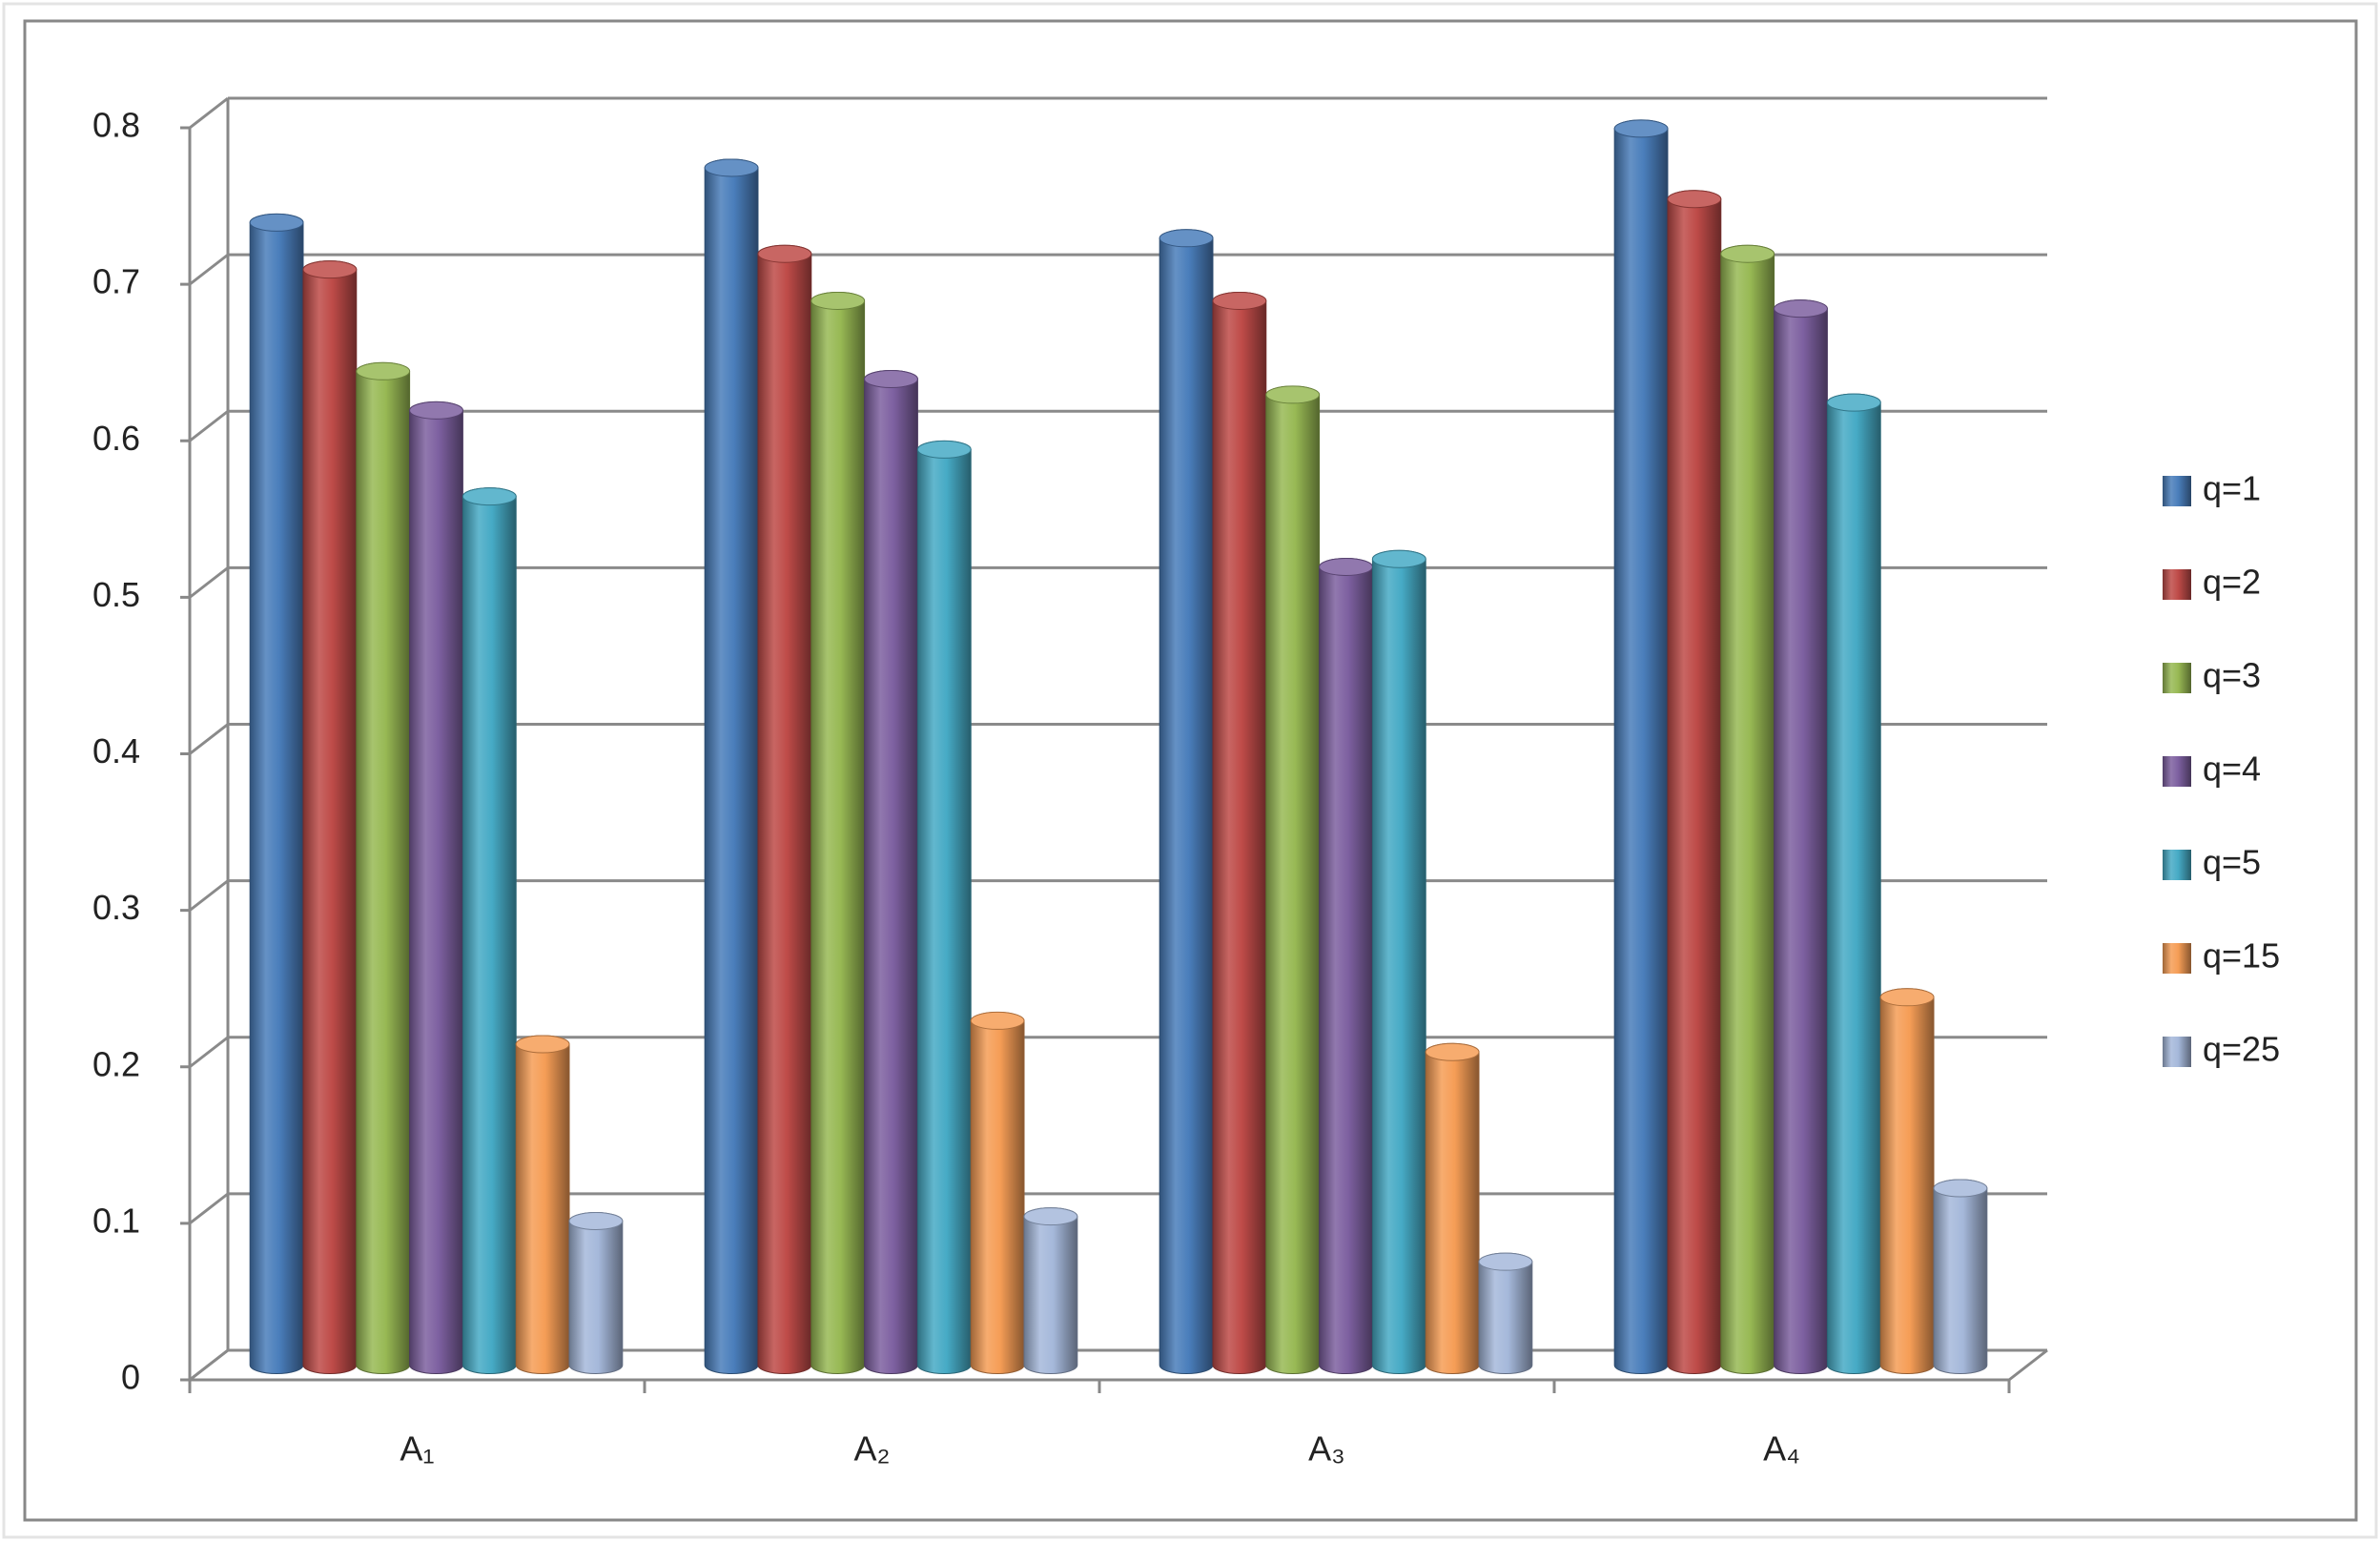  What do you see at coordinates (116, 907) in the screenshot?
I see `y-tick-label: 0.3` at bounding box center [116, 907].